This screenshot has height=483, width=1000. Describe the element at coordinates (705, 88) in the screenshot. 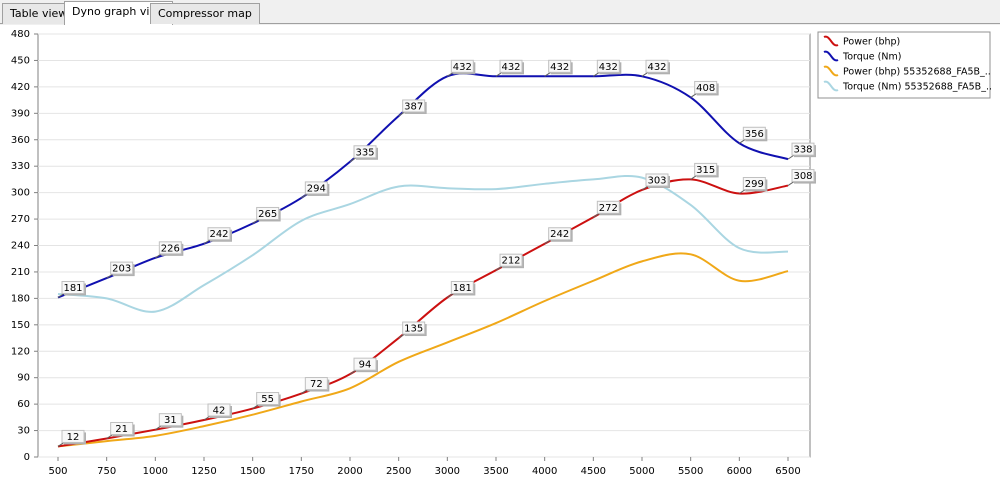

I see `data-label: 408` at that location.